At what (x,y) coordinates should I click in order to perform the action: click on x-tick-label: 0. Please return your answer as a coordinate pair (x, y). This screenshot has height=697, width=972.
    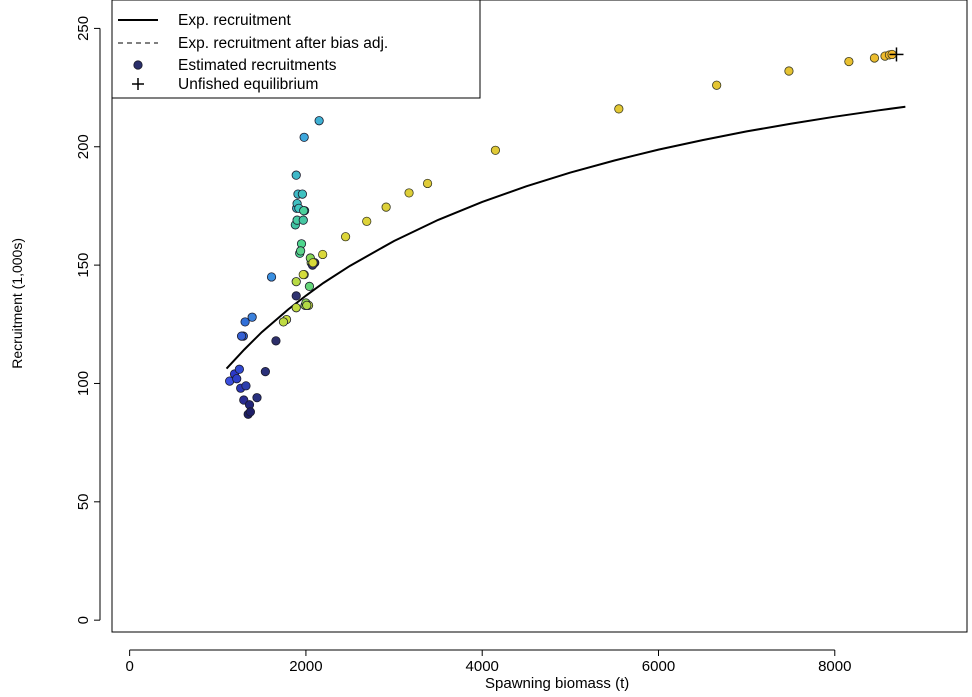
    Looking at the image, I should click on (129, 666).